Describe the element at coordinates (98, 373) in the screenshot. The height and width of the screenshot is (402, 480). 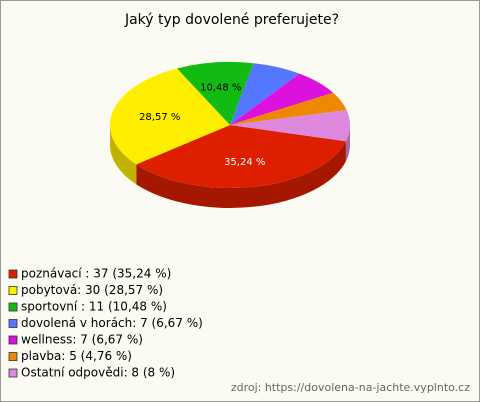
I see `legend-label: Ostatní odpovědi: 8 (8 %)` at that location.